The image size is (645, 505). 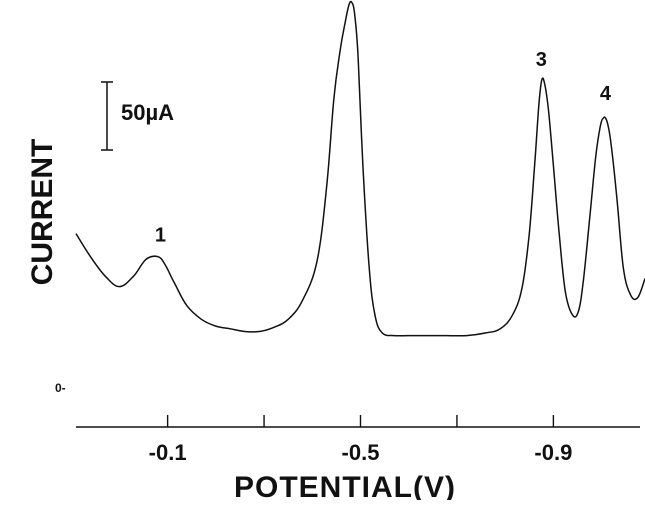 I want to click on x-tick-label: -0.5, so click(x=361, y=452).